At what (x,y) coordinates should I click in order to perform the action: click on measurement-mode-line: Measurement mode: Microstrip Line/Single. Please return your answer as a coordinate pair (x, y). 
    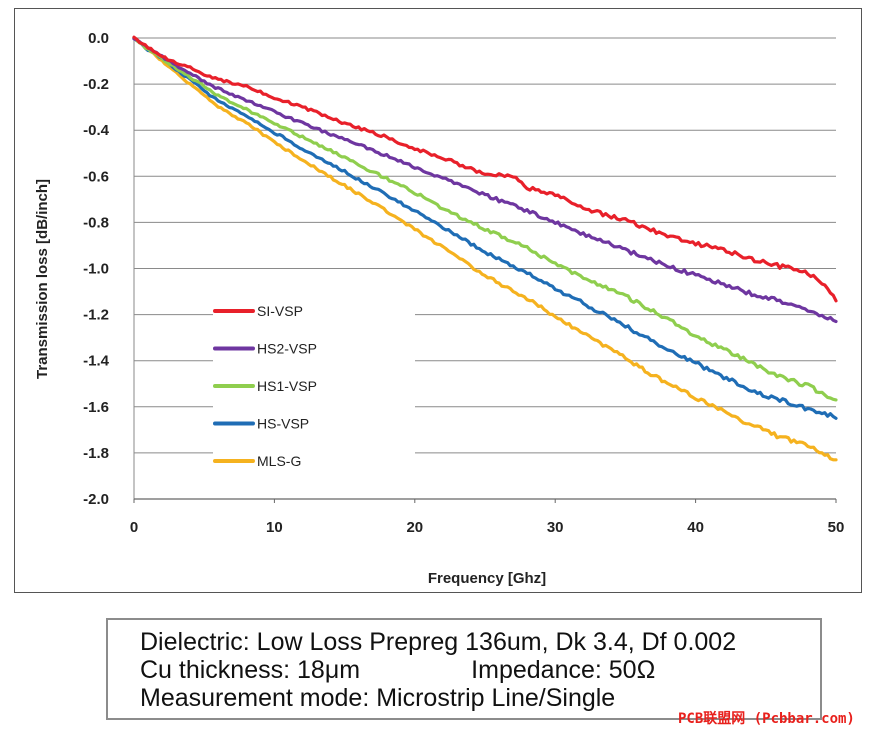
    Looking at the image, I should click on (378, 698).